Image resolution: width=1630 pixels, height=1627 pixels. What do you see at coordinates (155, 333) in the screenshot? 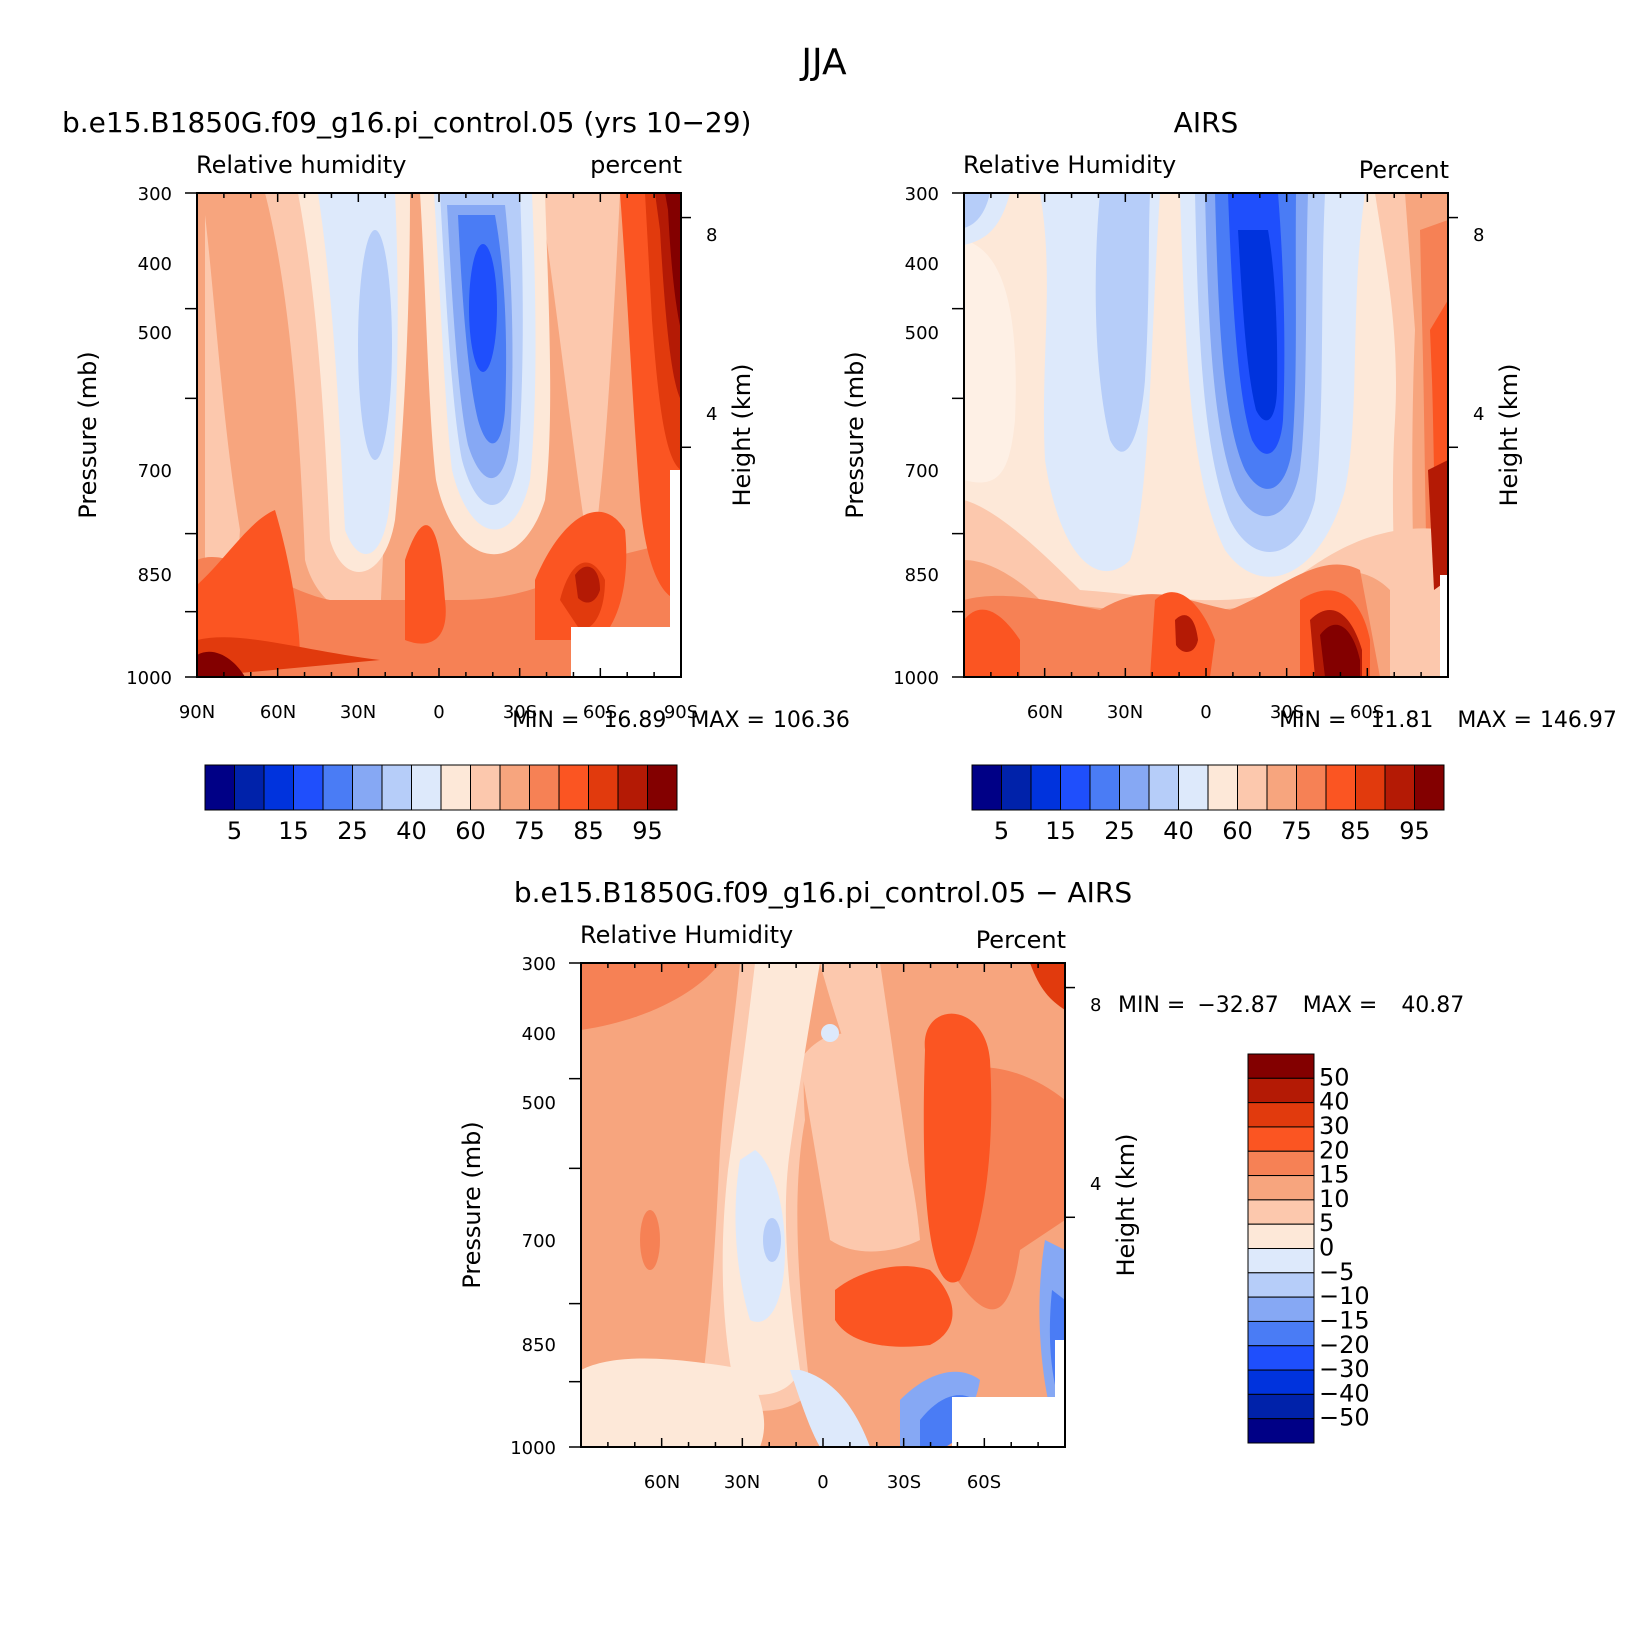
I see `y-tick-label: 500` at bounding box center [155, 333].